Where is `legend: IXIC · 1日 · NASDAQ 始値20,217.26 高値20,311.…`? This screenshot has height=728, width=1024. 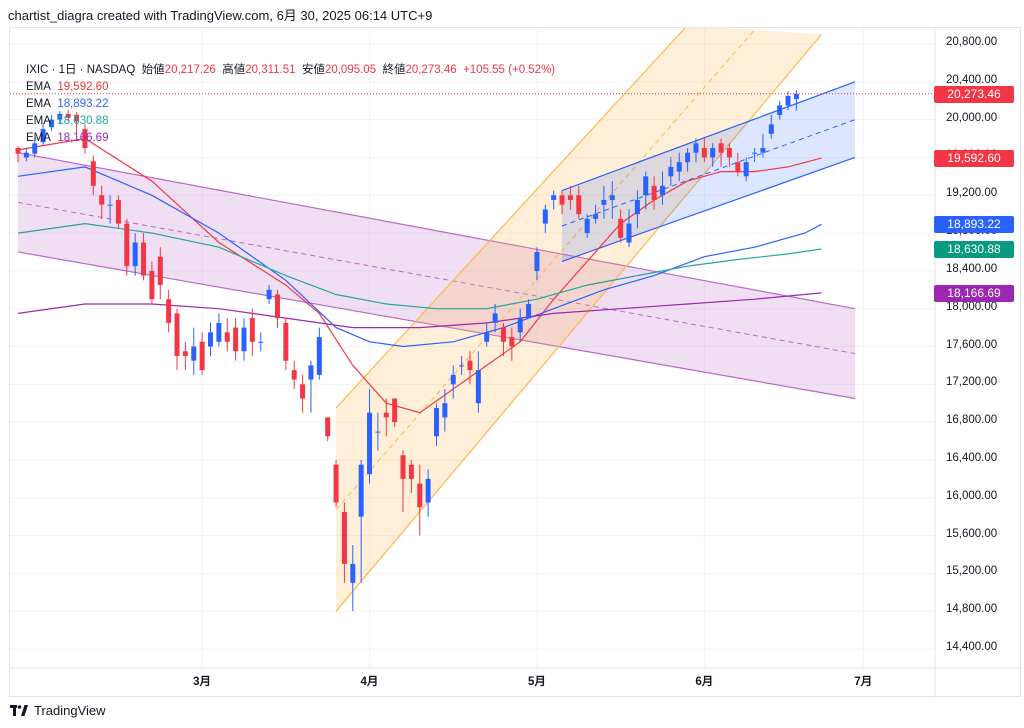 legend: IXIC · 1日 · NASDAQ 始値20,217.26 高値20,311.… is located at coordinates (290, 104).